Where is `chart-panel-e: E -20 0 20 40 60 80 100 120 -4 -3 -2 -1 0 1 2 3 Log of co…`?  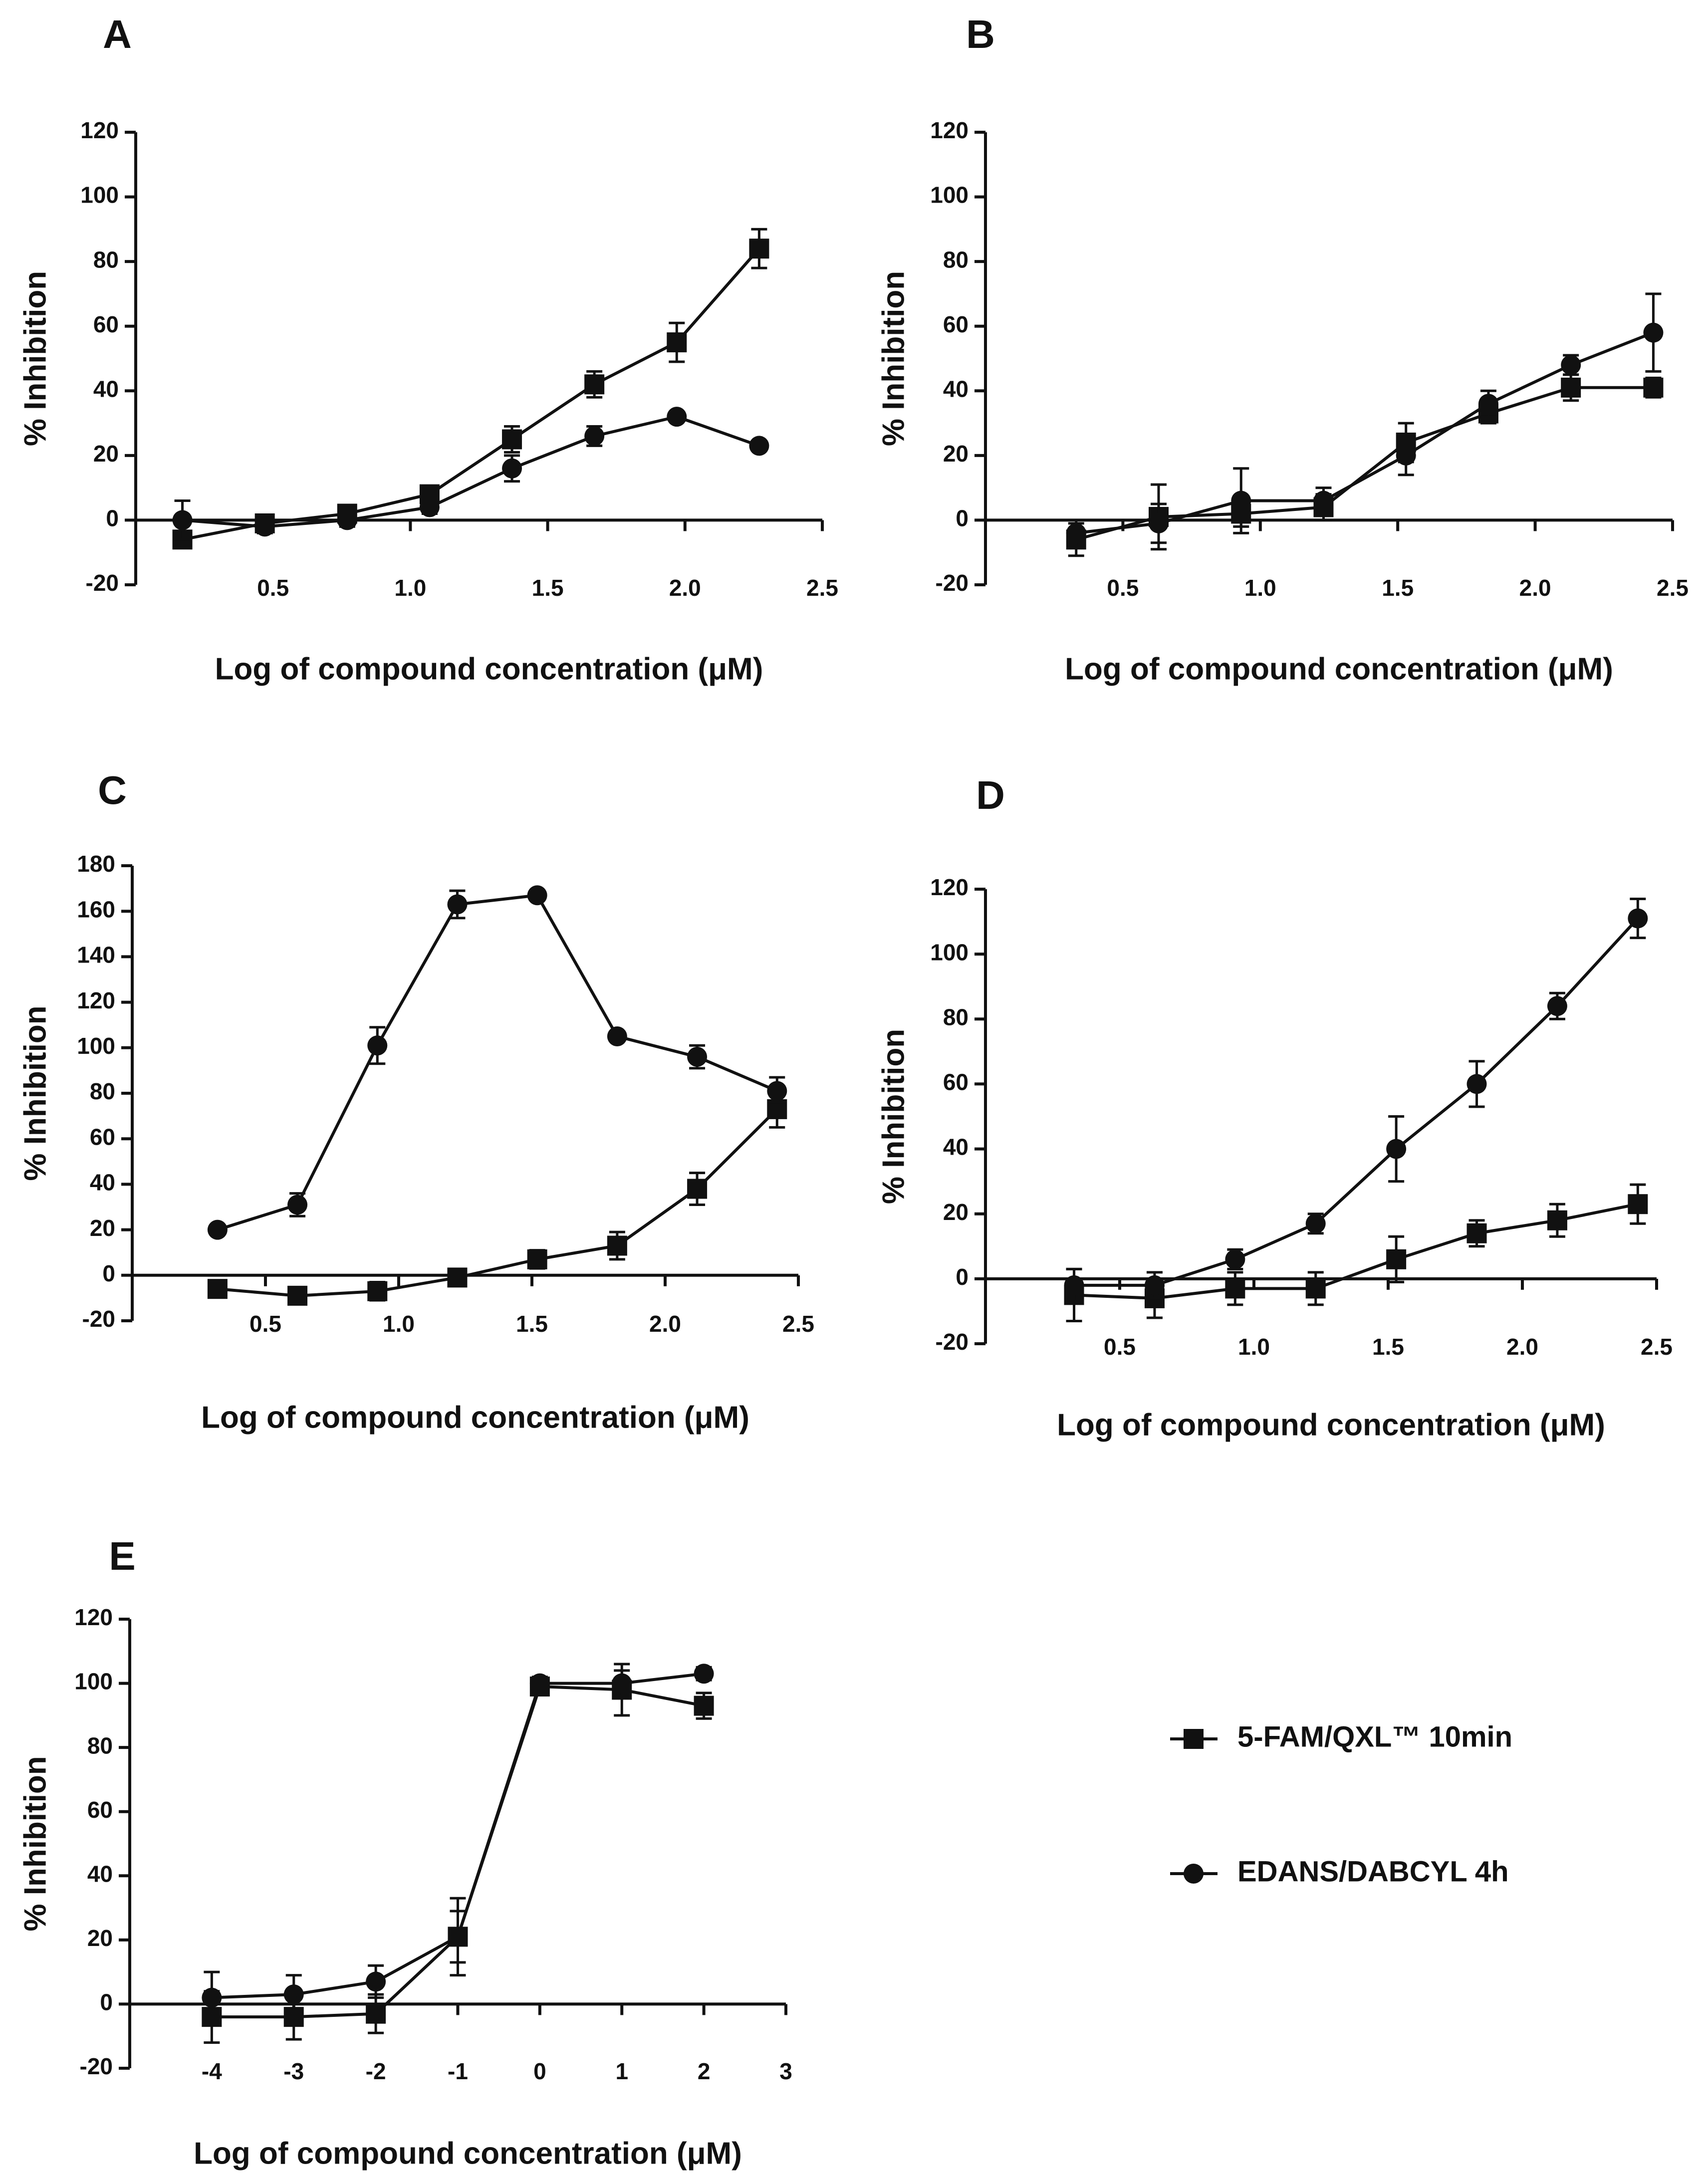 chart-panel-e: E -20 0 20 40 60 80 100 120 -4 -3 -2 -1 0 1 2 3 Log of co… is located at coordinates (405, 1852).